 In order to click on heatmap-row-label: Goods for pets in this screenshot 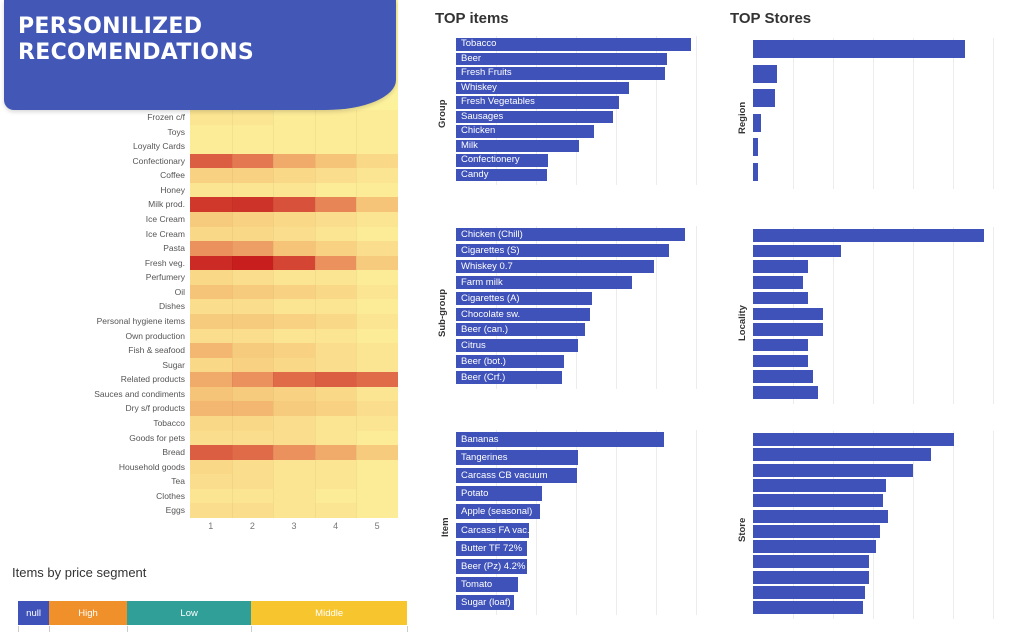, I will do `click(157, 437)`.